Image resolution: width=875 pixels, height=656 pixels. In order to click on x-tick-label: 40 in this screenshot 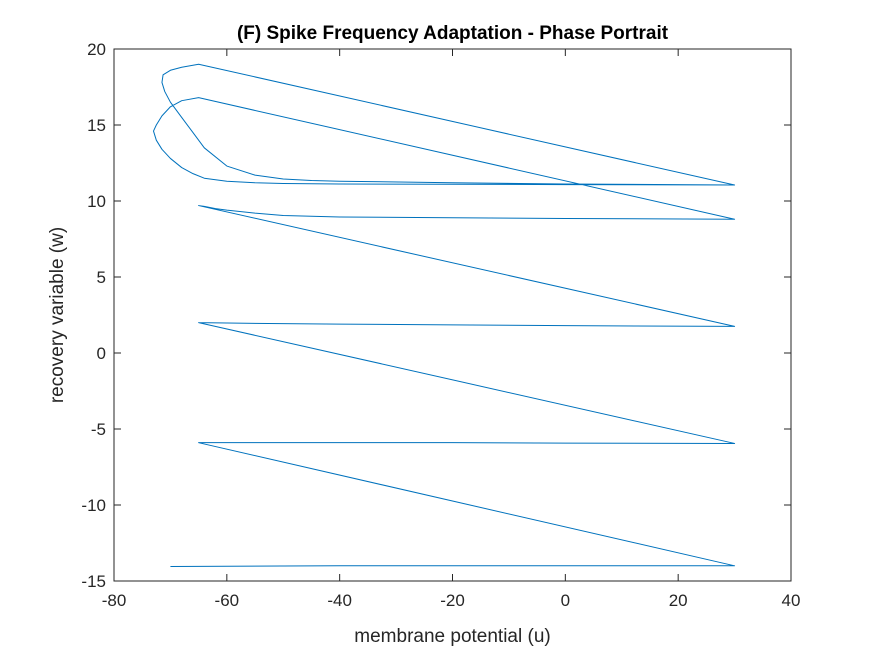, I will do `click(791, 600)`.